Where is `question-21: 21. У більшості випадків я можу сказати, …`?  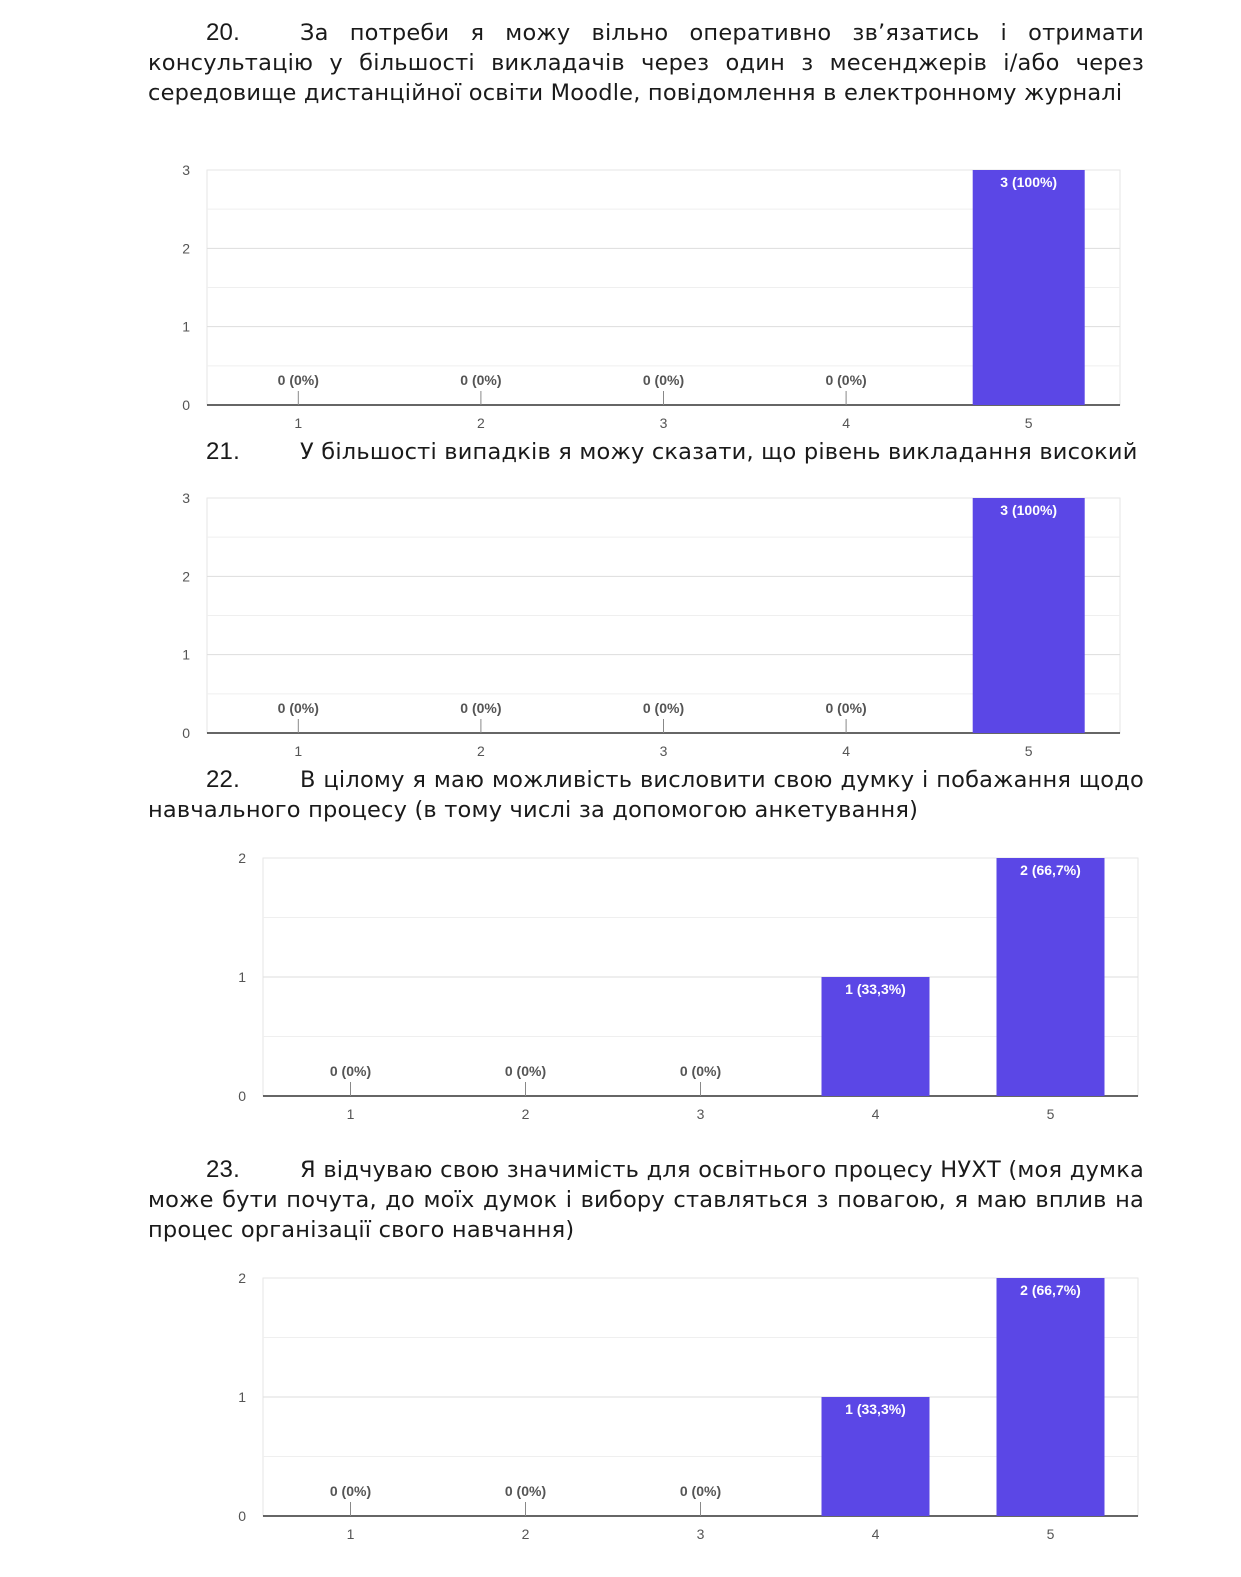
question-21: 21. У більшості випадків я можу сказати, … is located at coordinates (646, 452).